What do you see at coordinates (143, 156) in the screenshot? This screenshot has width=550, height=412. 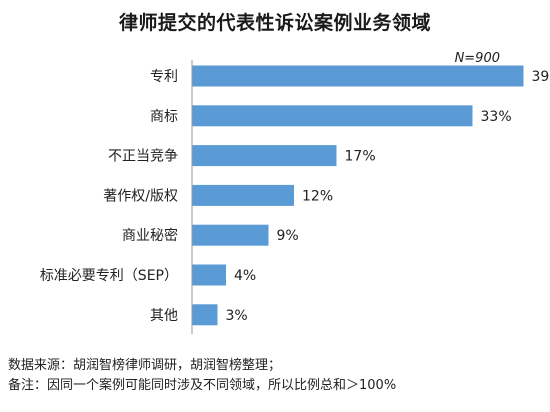 I see `category-label: 不正当竞争` at bounding box center [143, 156].